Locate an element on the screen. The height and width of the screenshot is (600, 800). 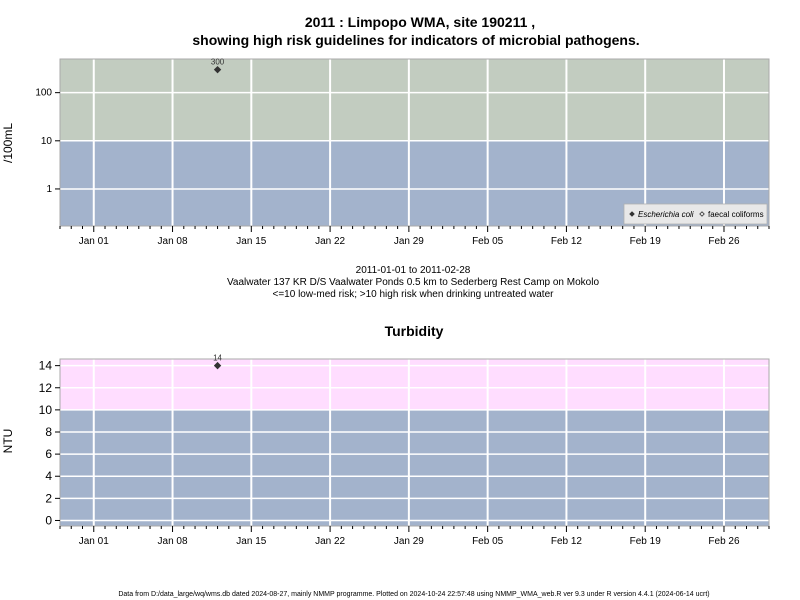
data-label: 14 is located at coordinates (217, 358).